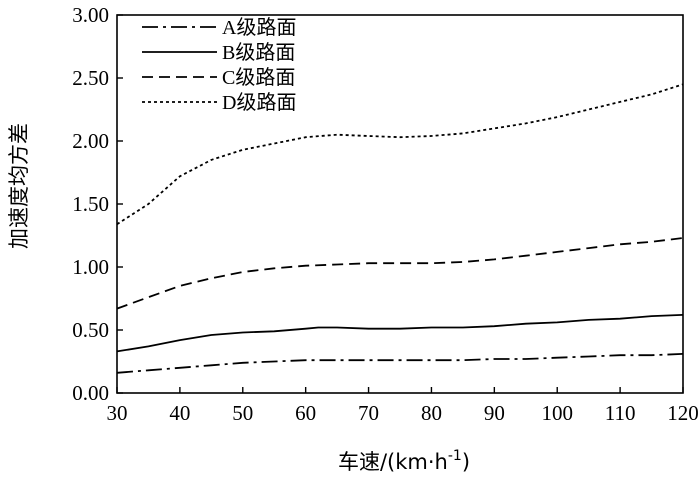  What do you see at coordinates (90, 330) in the screenshot?
I see `y-tick-label: 0.50` at bounding box center [90, 330].